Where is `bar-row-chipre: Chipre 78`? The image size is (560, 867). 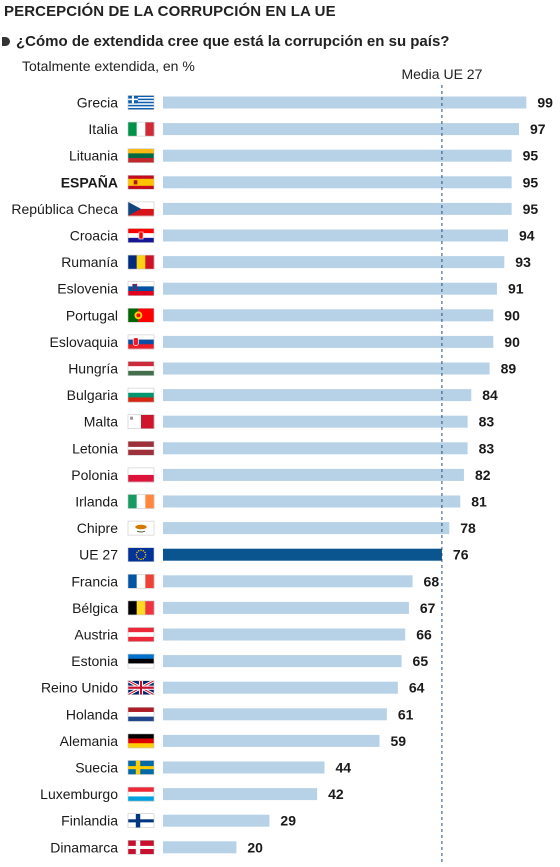 bar-row-chipre: Chipre 78 is located at coordinates (276, 528).